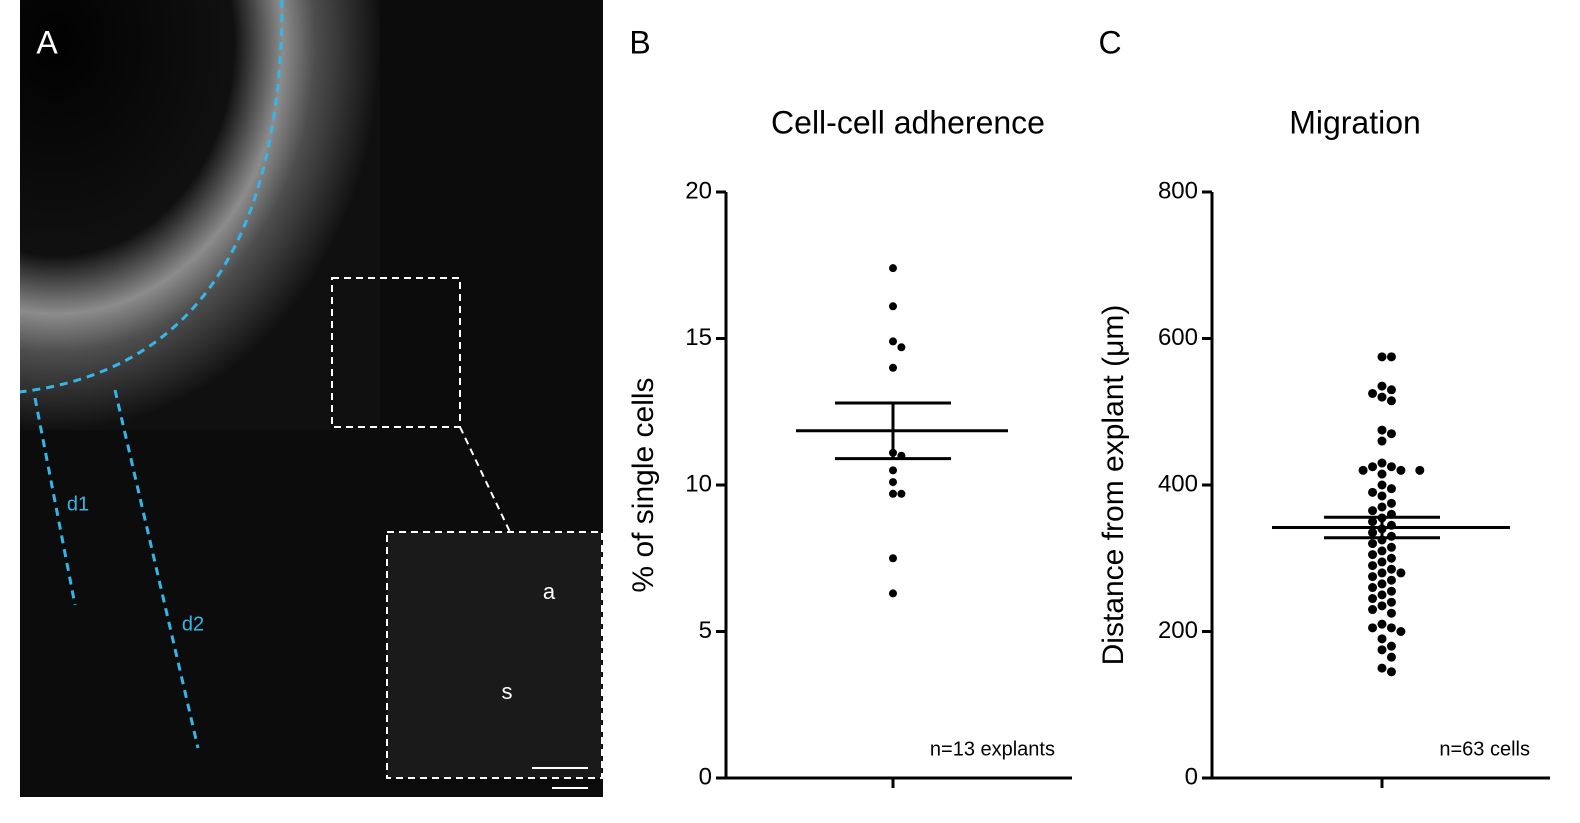  Describe the element at coordinates (1113, 485) in the screenshot. I see `y-axis-label: Distance from explant (μm)` at that location.